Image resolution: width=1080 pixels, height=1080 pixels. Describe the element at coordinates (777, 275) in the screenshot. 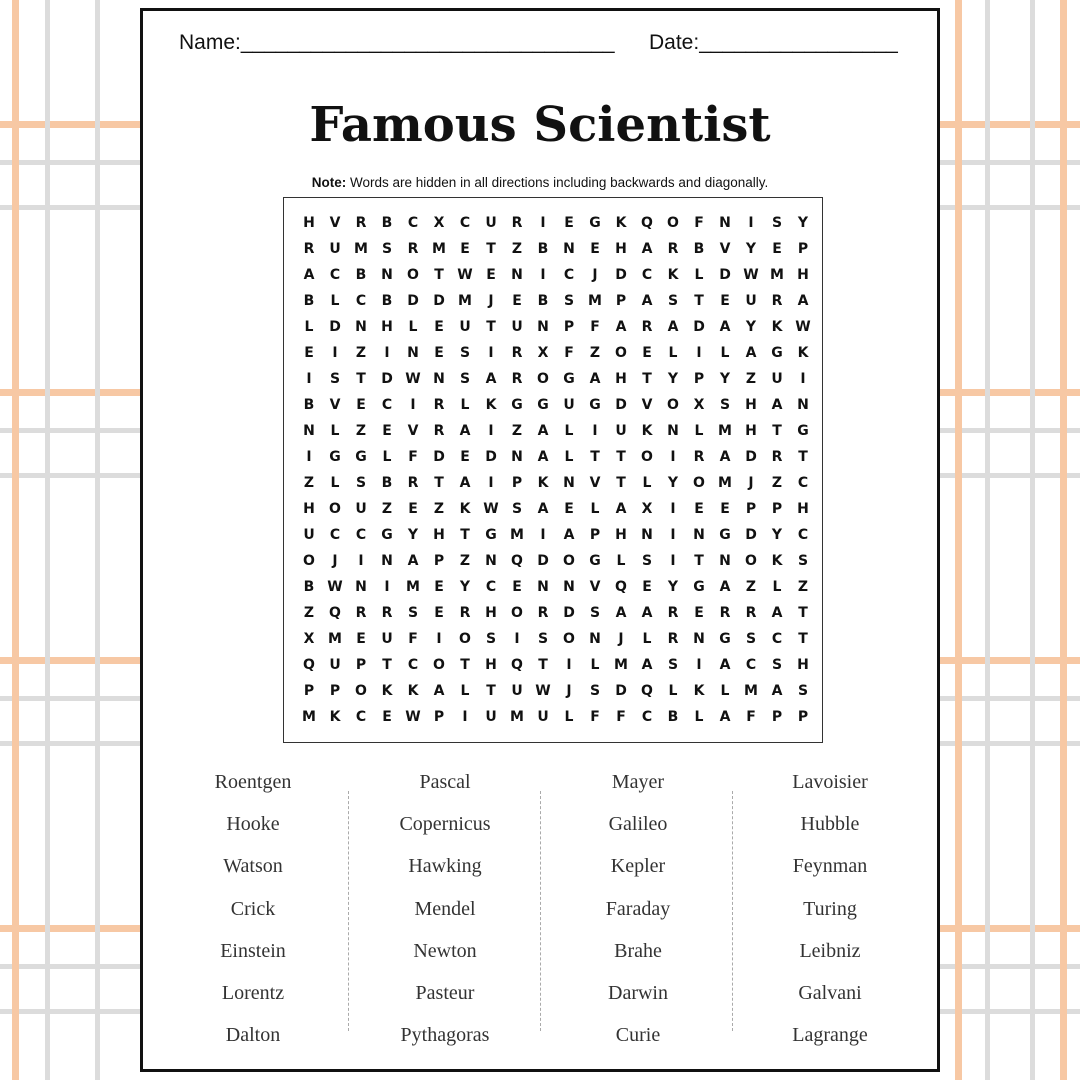

I see `grid-letter: M` at that location.